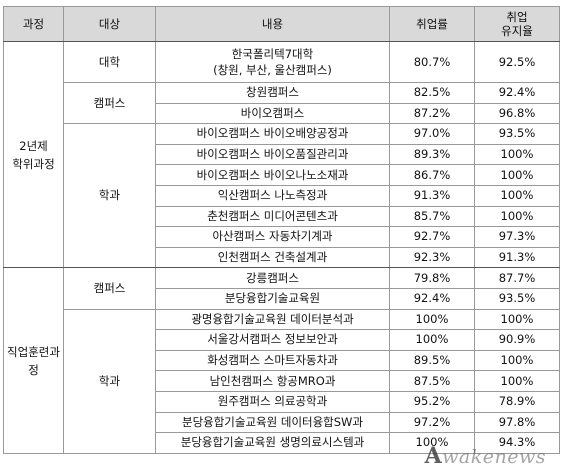 The width and height of the screenshot is (564, 471). I want to click on employment-cell: 89.5%, so click(432, 360).